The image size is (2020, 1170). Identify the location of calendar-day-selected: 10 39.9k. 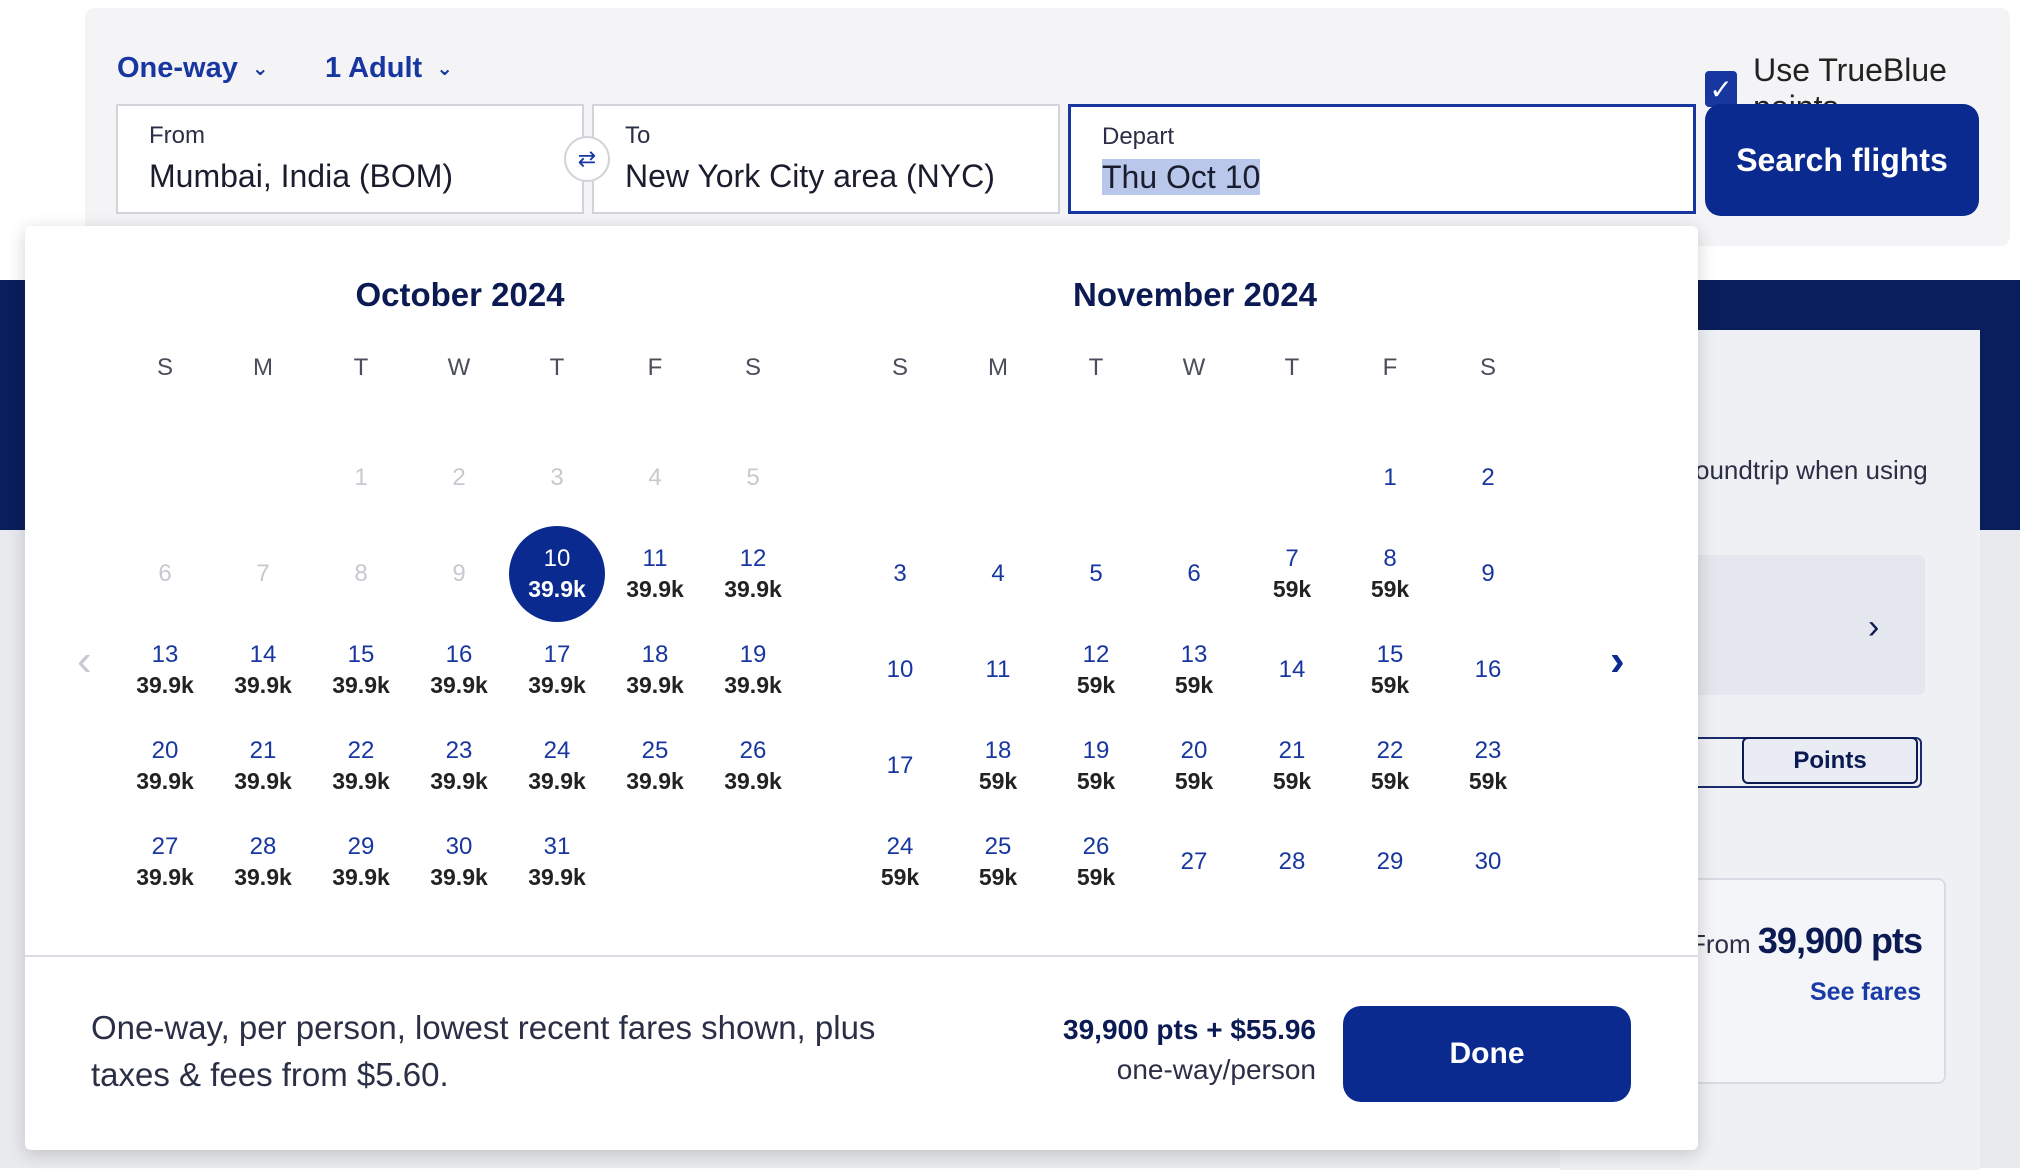
(557, 574).